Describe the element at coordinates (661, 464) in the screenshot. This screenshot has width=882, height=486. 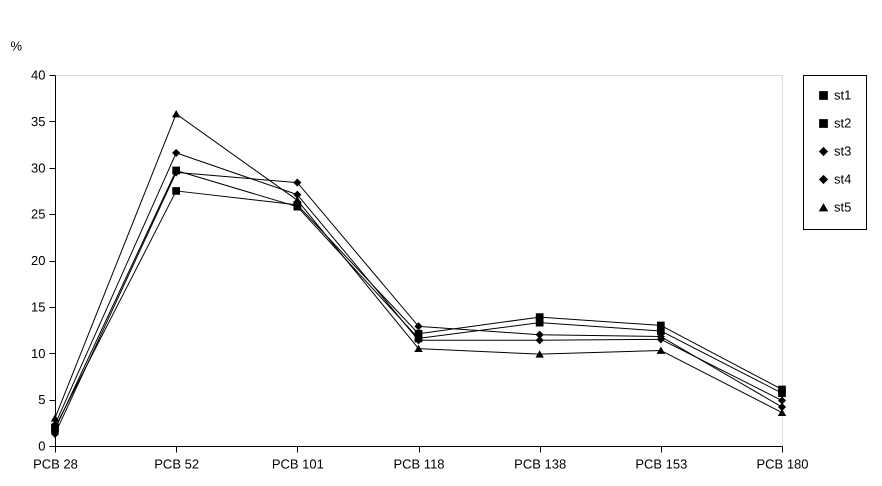
I see `x-tick-label: PCB 153` at that location.